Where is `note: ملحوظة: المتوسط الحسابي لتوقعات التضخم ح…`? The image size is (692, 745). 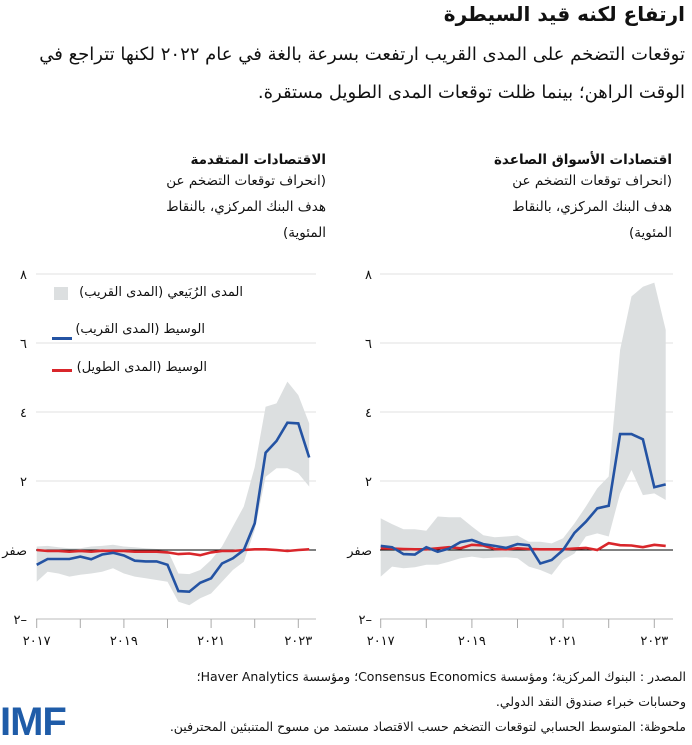
note: ملحوظة: المتوسط الحسابي لتوقعات التضخم ح… is located at coordinates (427, 726).